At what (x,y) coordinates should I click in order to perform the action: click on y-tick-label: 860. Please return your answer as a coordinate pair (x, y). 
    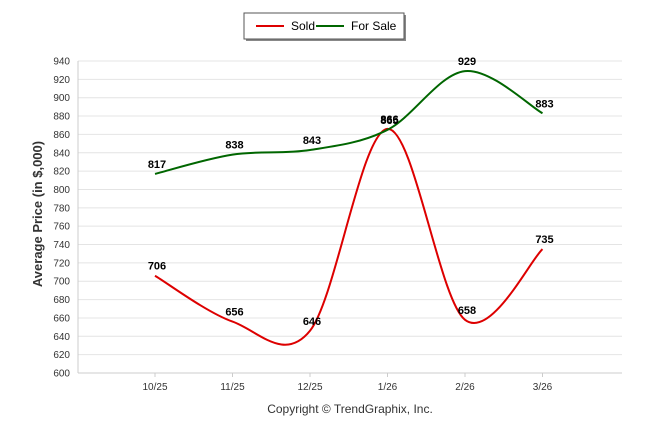
    Looking at the image, I should click on (61, 135).